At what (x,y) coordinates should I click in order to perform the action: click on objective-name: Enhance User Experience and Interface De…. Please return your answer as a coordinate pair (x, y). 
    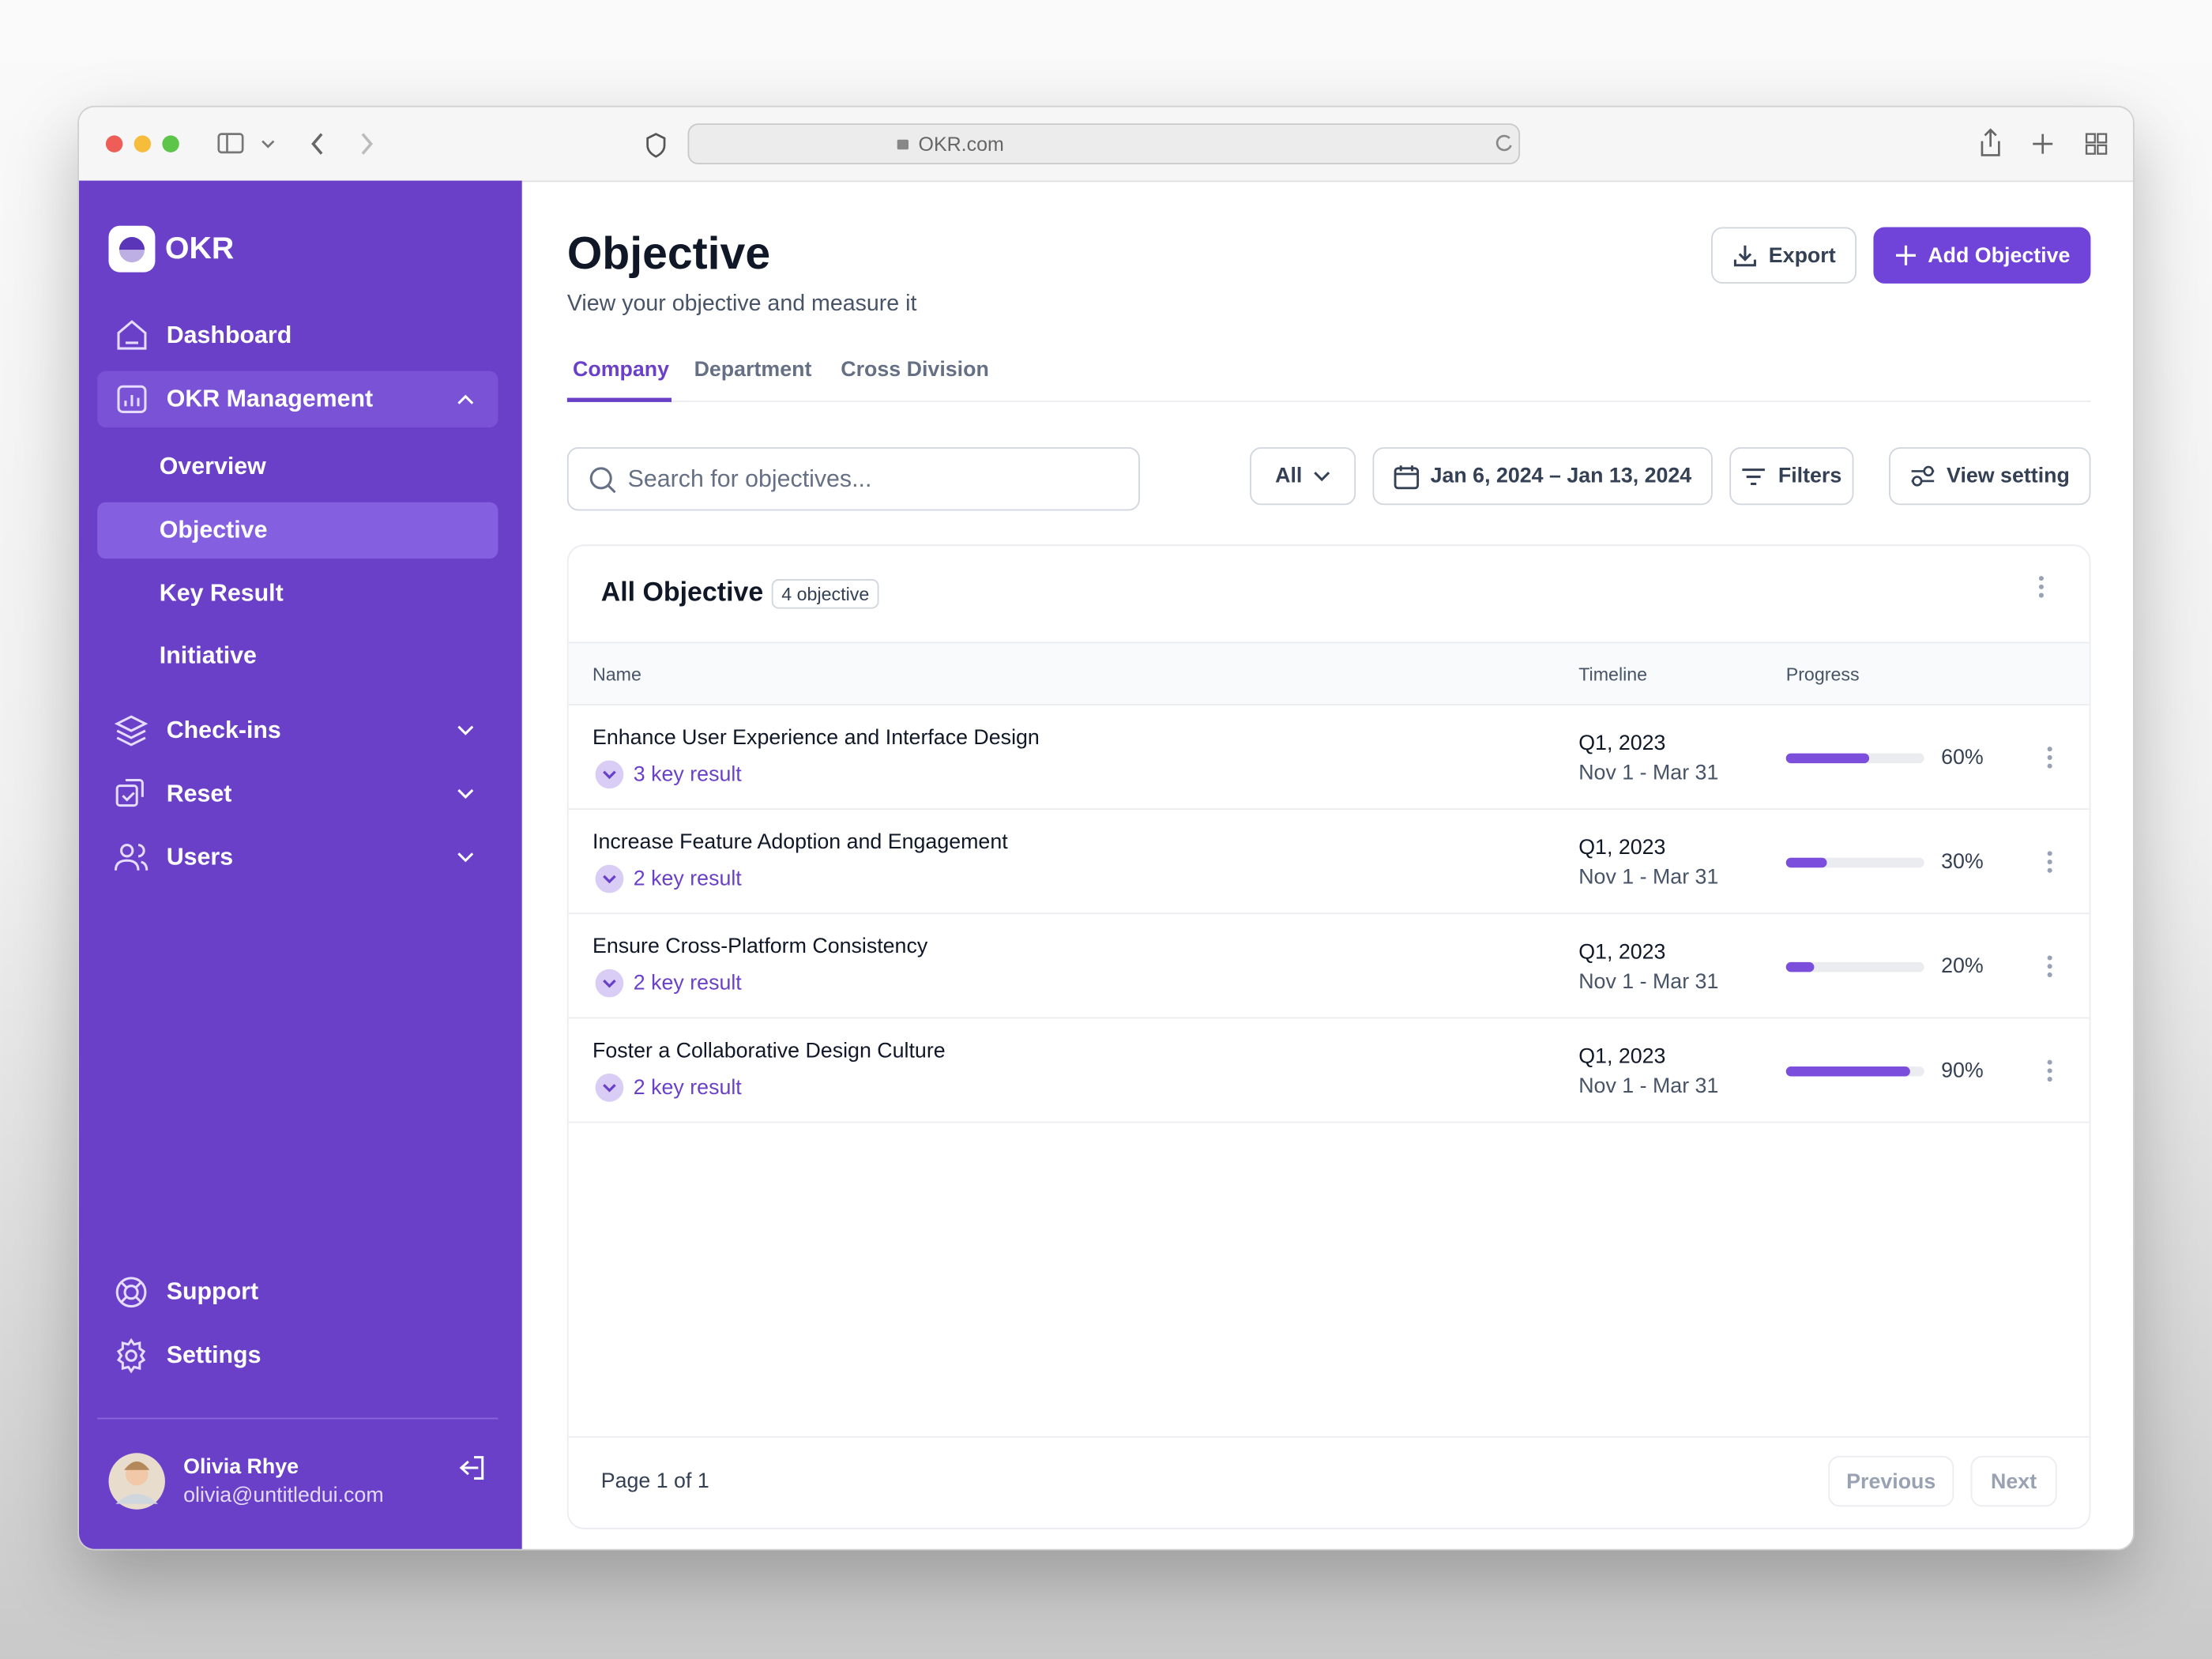
    Looking at the image, I should click on (816, 738).